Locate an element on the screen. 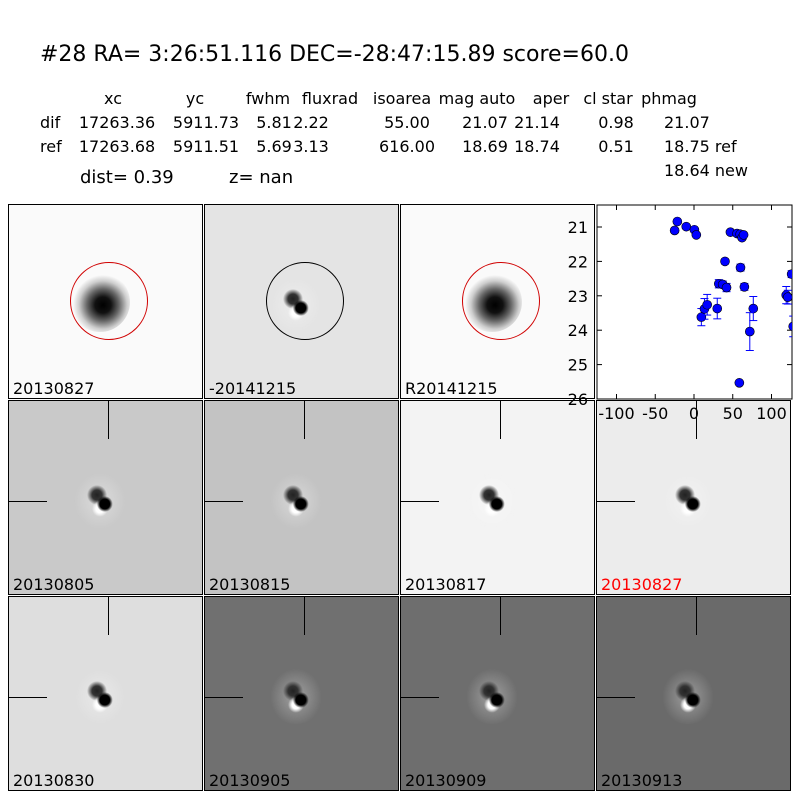 This screenshot has width=800, height=800. table-cell: 21.14 is located at coordinates (537, 122).